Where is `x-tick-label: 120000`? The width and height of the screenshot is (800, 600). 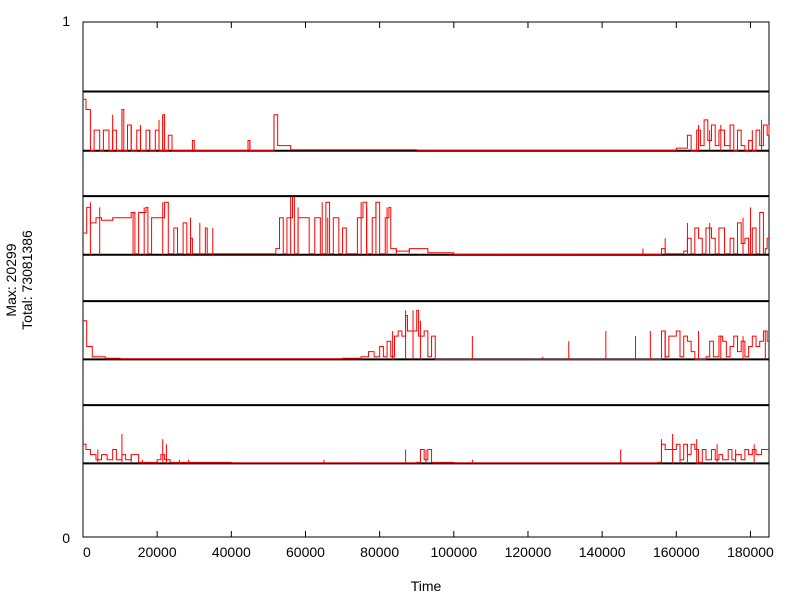 x-tick-label: 120000 is located at coordinates (528, 552).